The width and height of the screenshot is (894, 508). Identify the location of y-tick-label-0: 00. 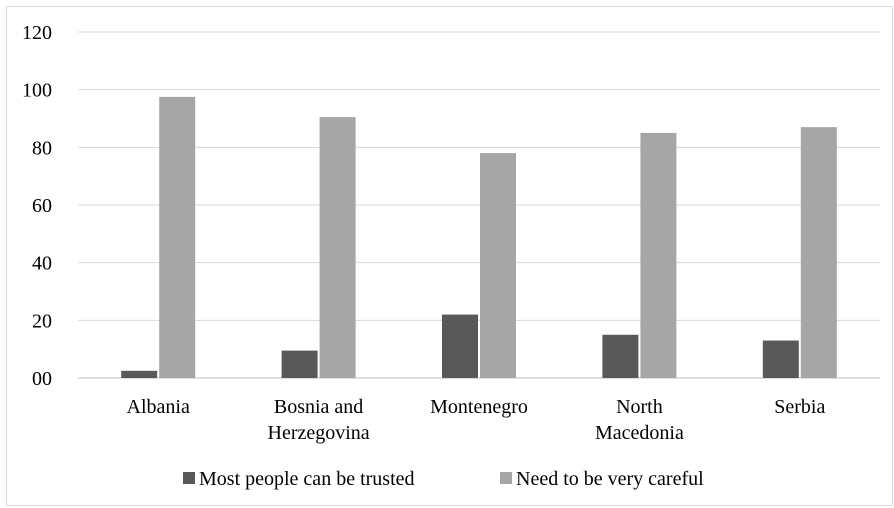
(42, 379).